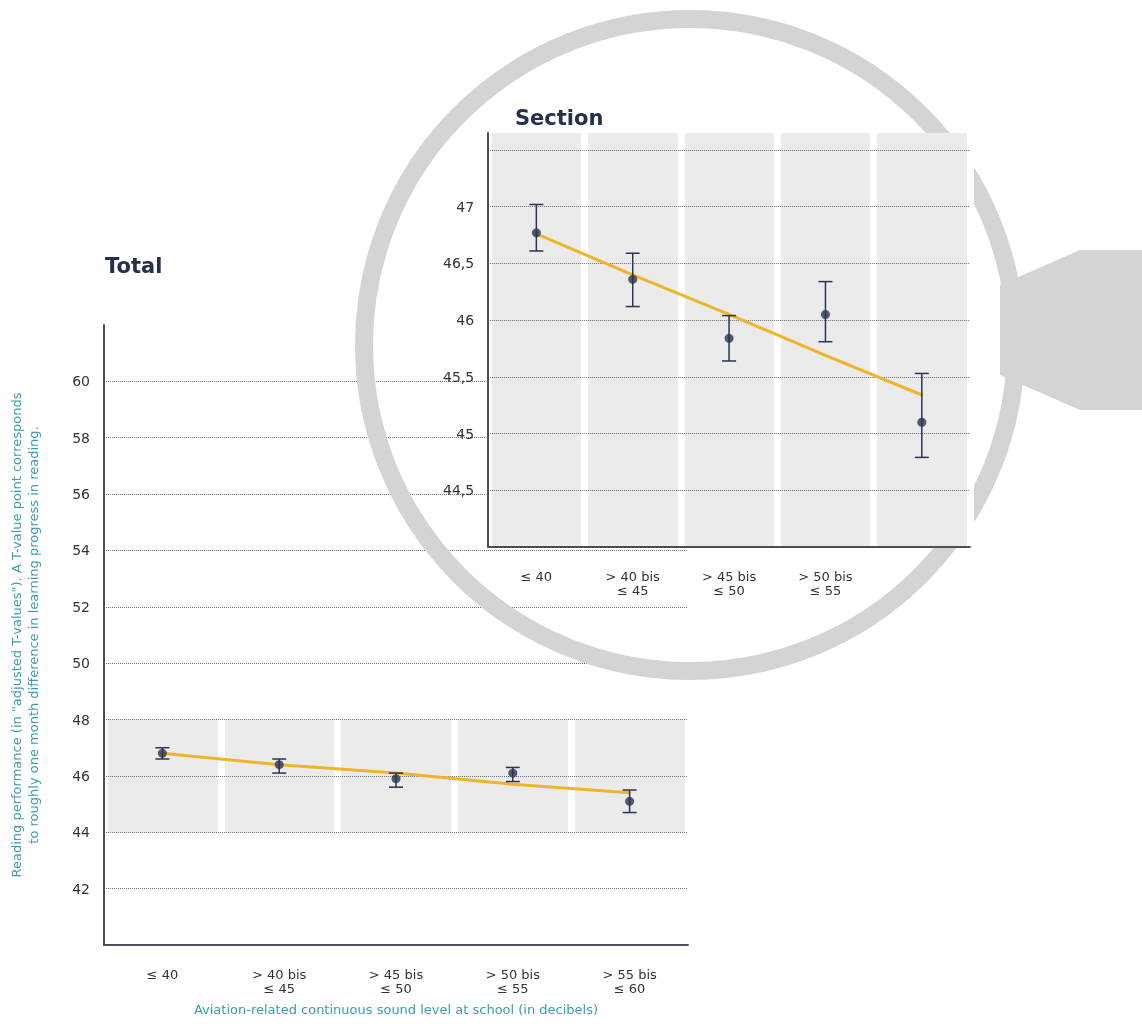 This screenshot has width=1142, height=1024. What do you see at coordinates (81, 550) in the screenshot?
I see `y-tick-label: 54` at bounding box center [81, 550].